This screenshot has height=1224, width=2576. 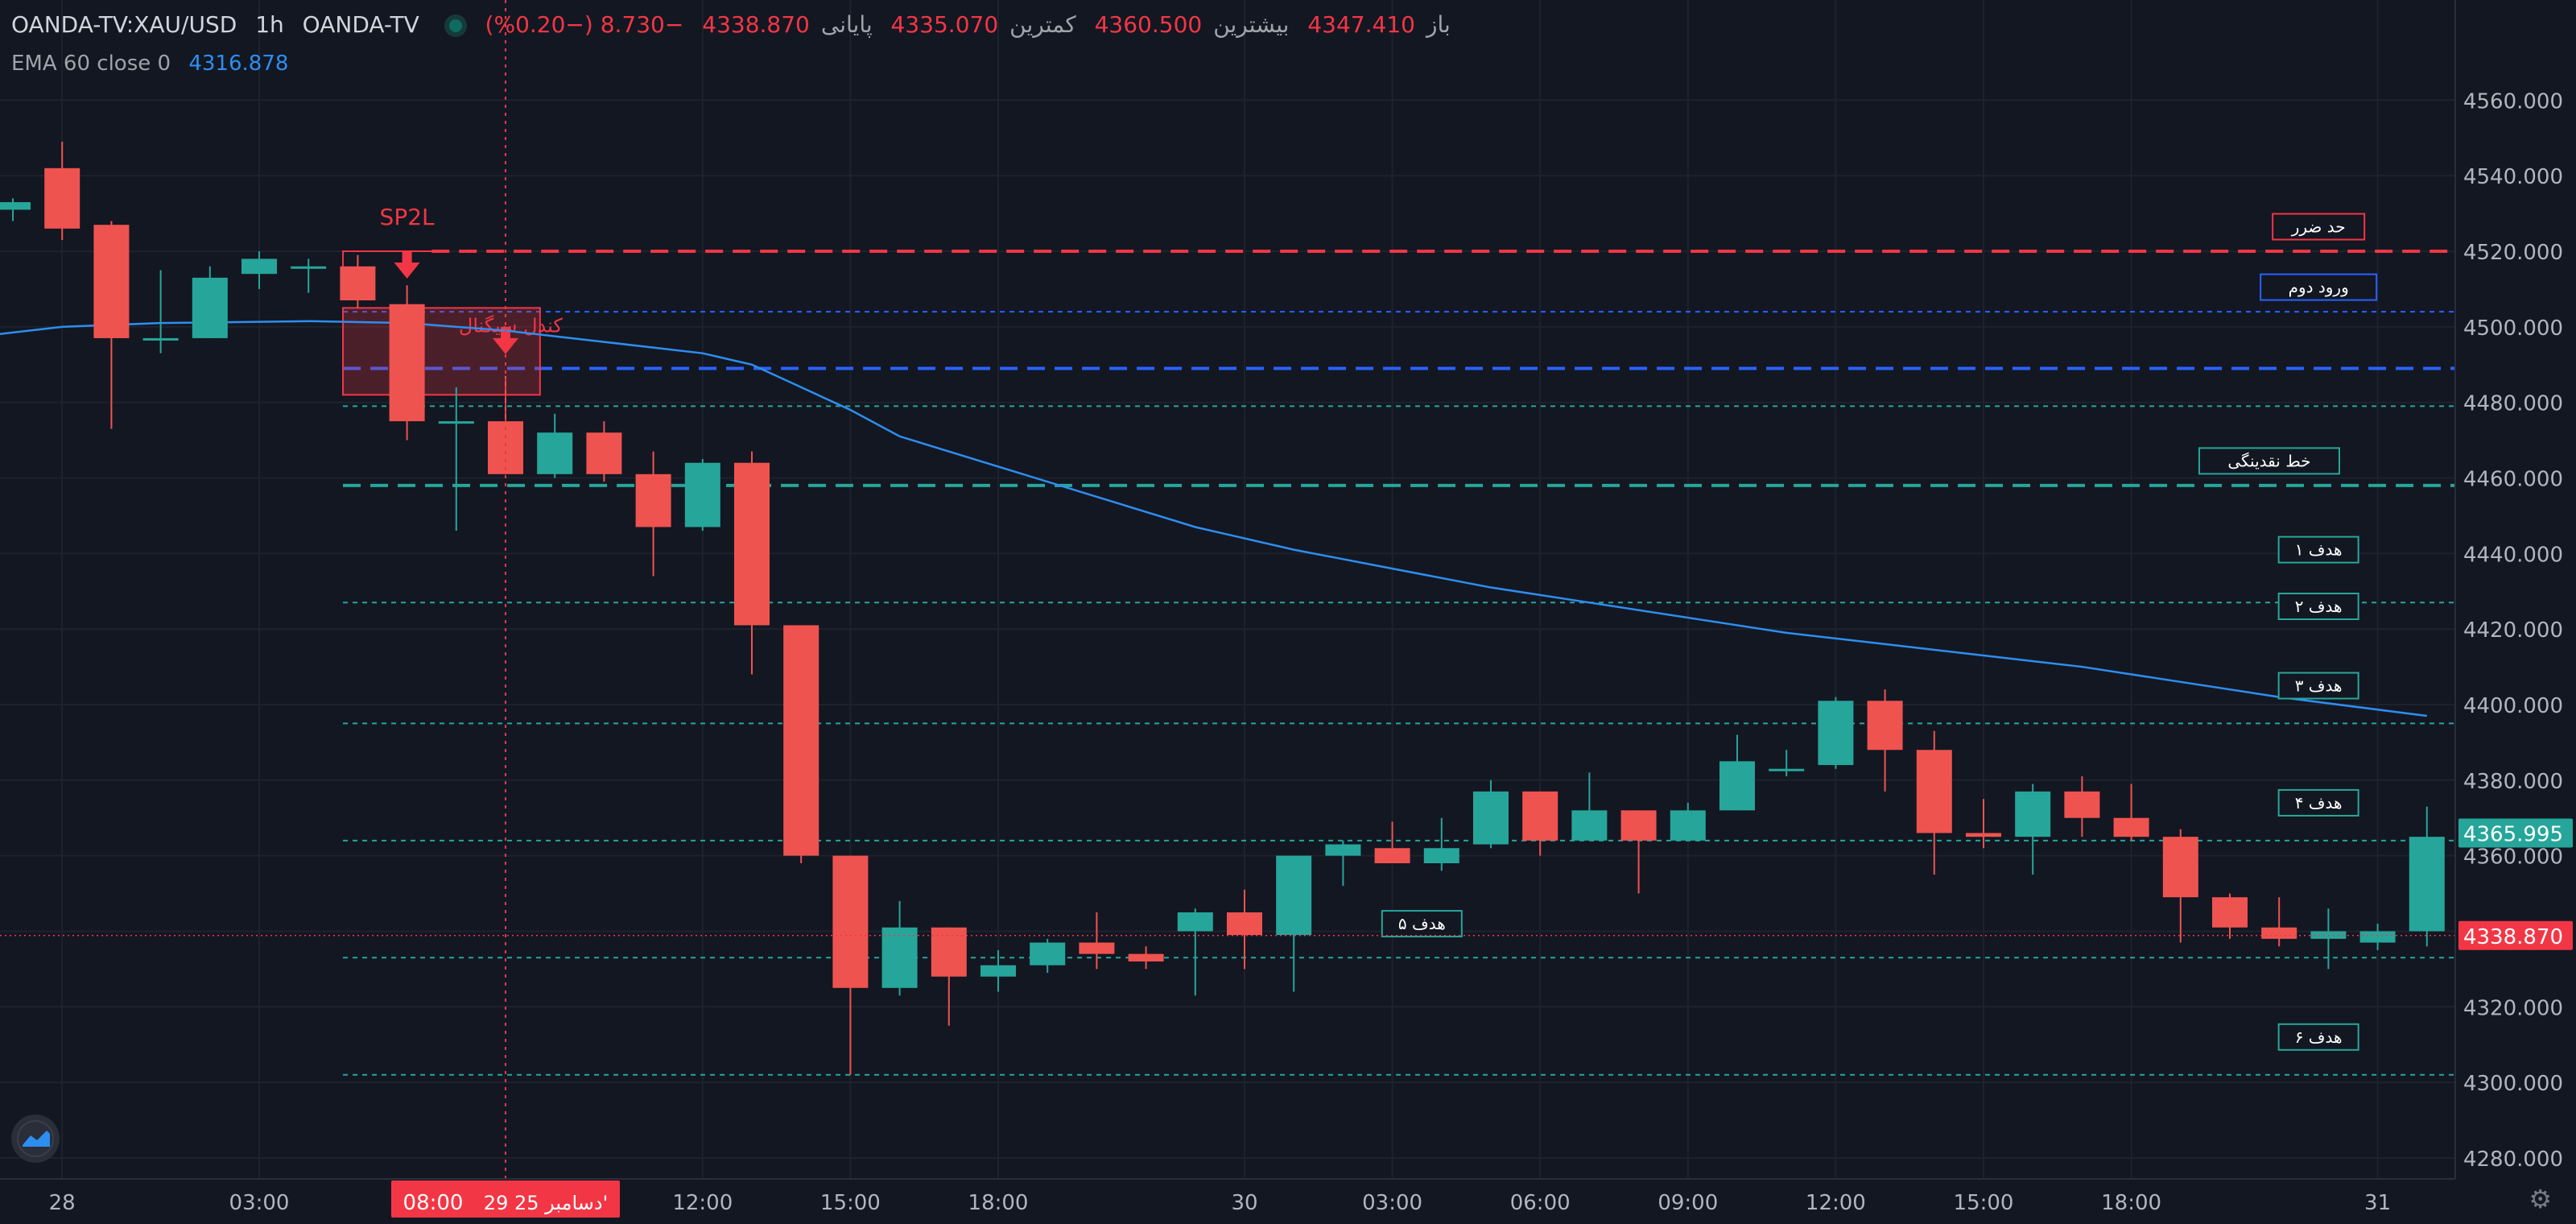 I want to click on time-tick-label: 28, so click(x=62, y=1203).